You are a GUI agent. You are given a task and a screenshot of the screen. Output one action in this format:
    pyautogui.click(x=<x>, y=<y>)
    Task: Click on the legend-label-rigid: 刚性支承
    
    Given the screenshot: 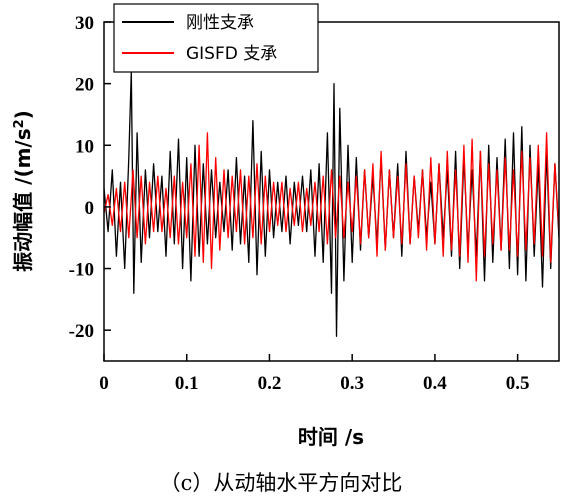 What is the action you would take?
    pyautogui.click(x=220, y=23)
    